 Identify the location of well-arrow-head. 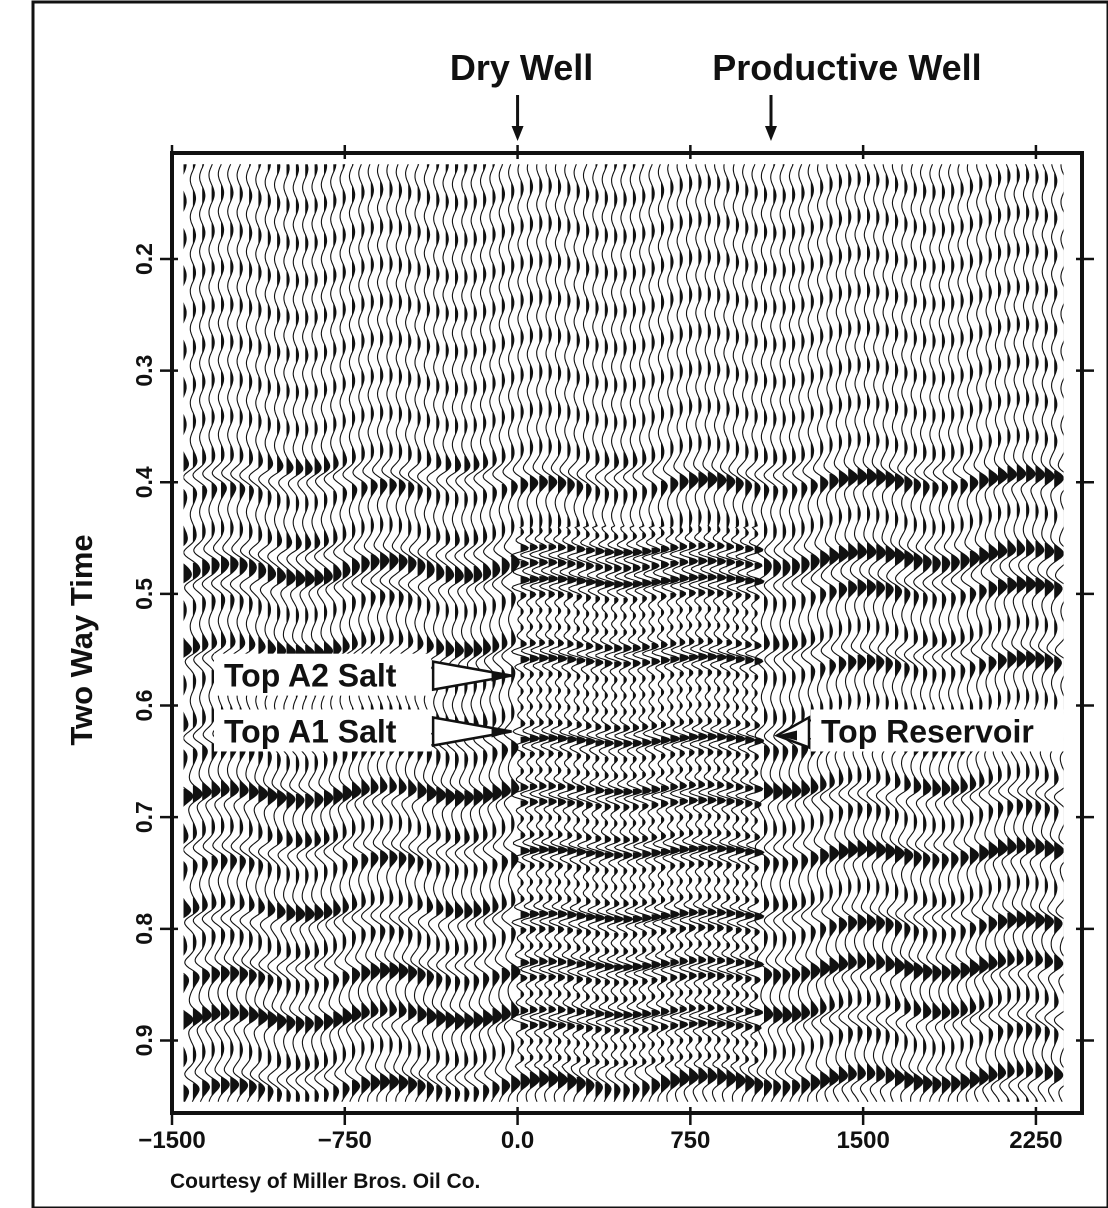
(770, 133).